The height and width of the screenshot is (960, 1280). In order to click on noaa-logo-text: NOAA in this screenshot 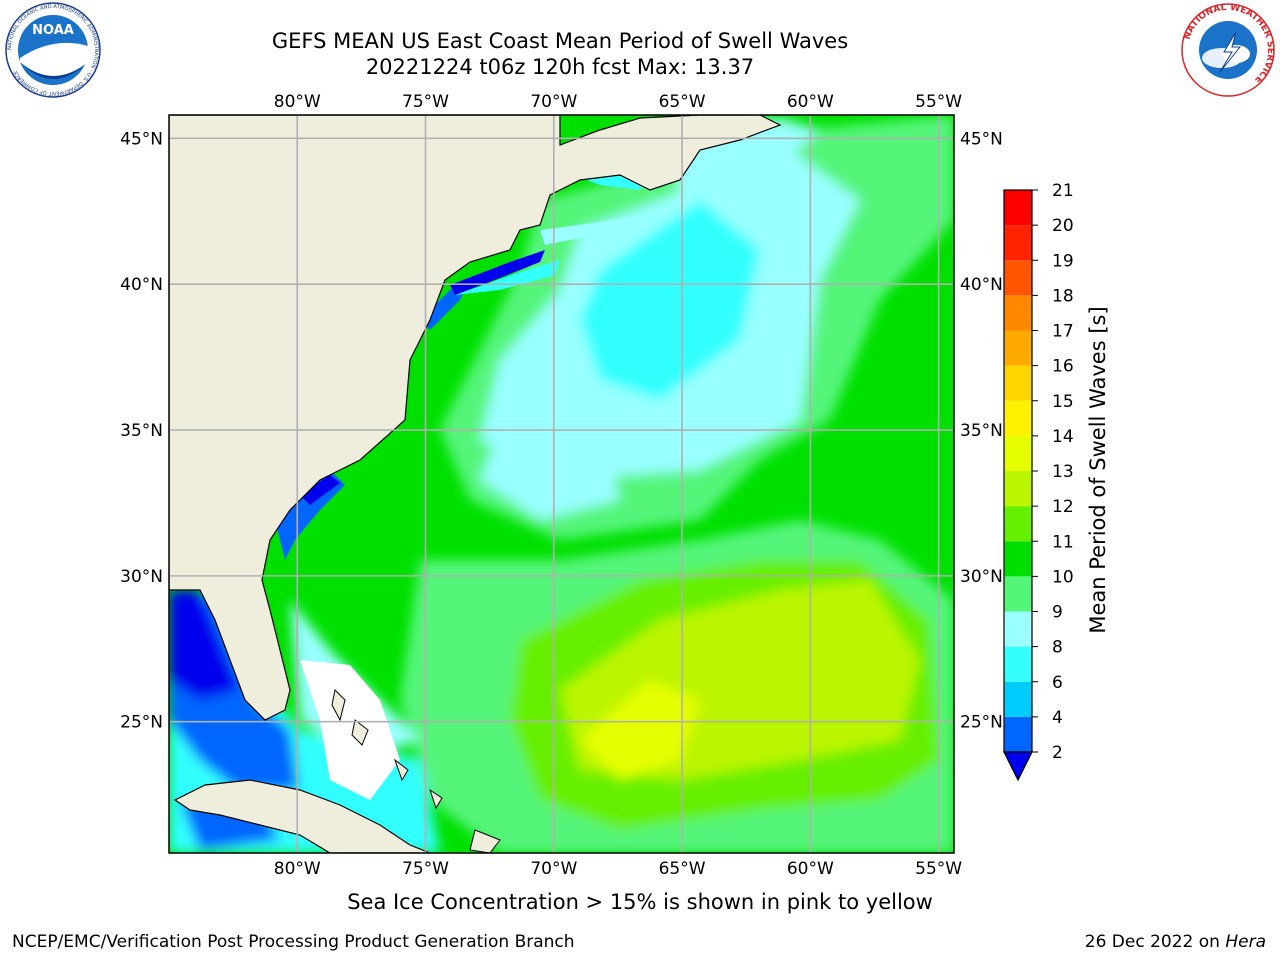, I will do `click(53, 30)`.